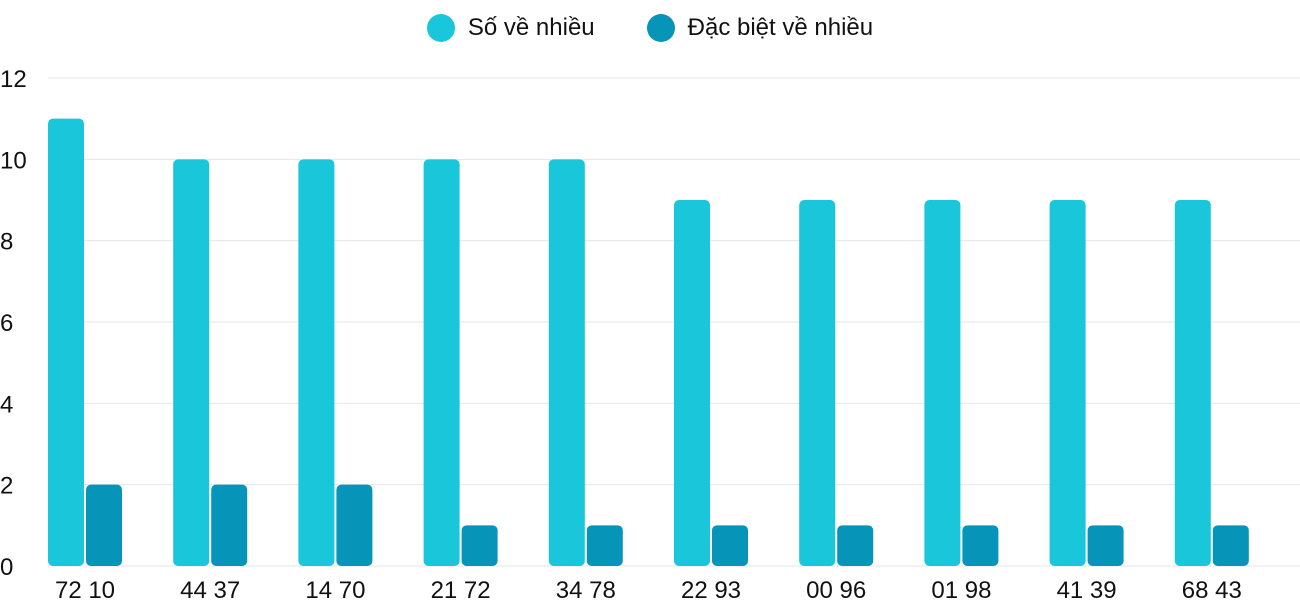 Image resolution: width=1300 pixels, height=600 pixels. What do you see at coordinates (586, 588) in the screenshot?
I see `x-tick-label-34-78: 34 78` at bounding box center [586, 588].